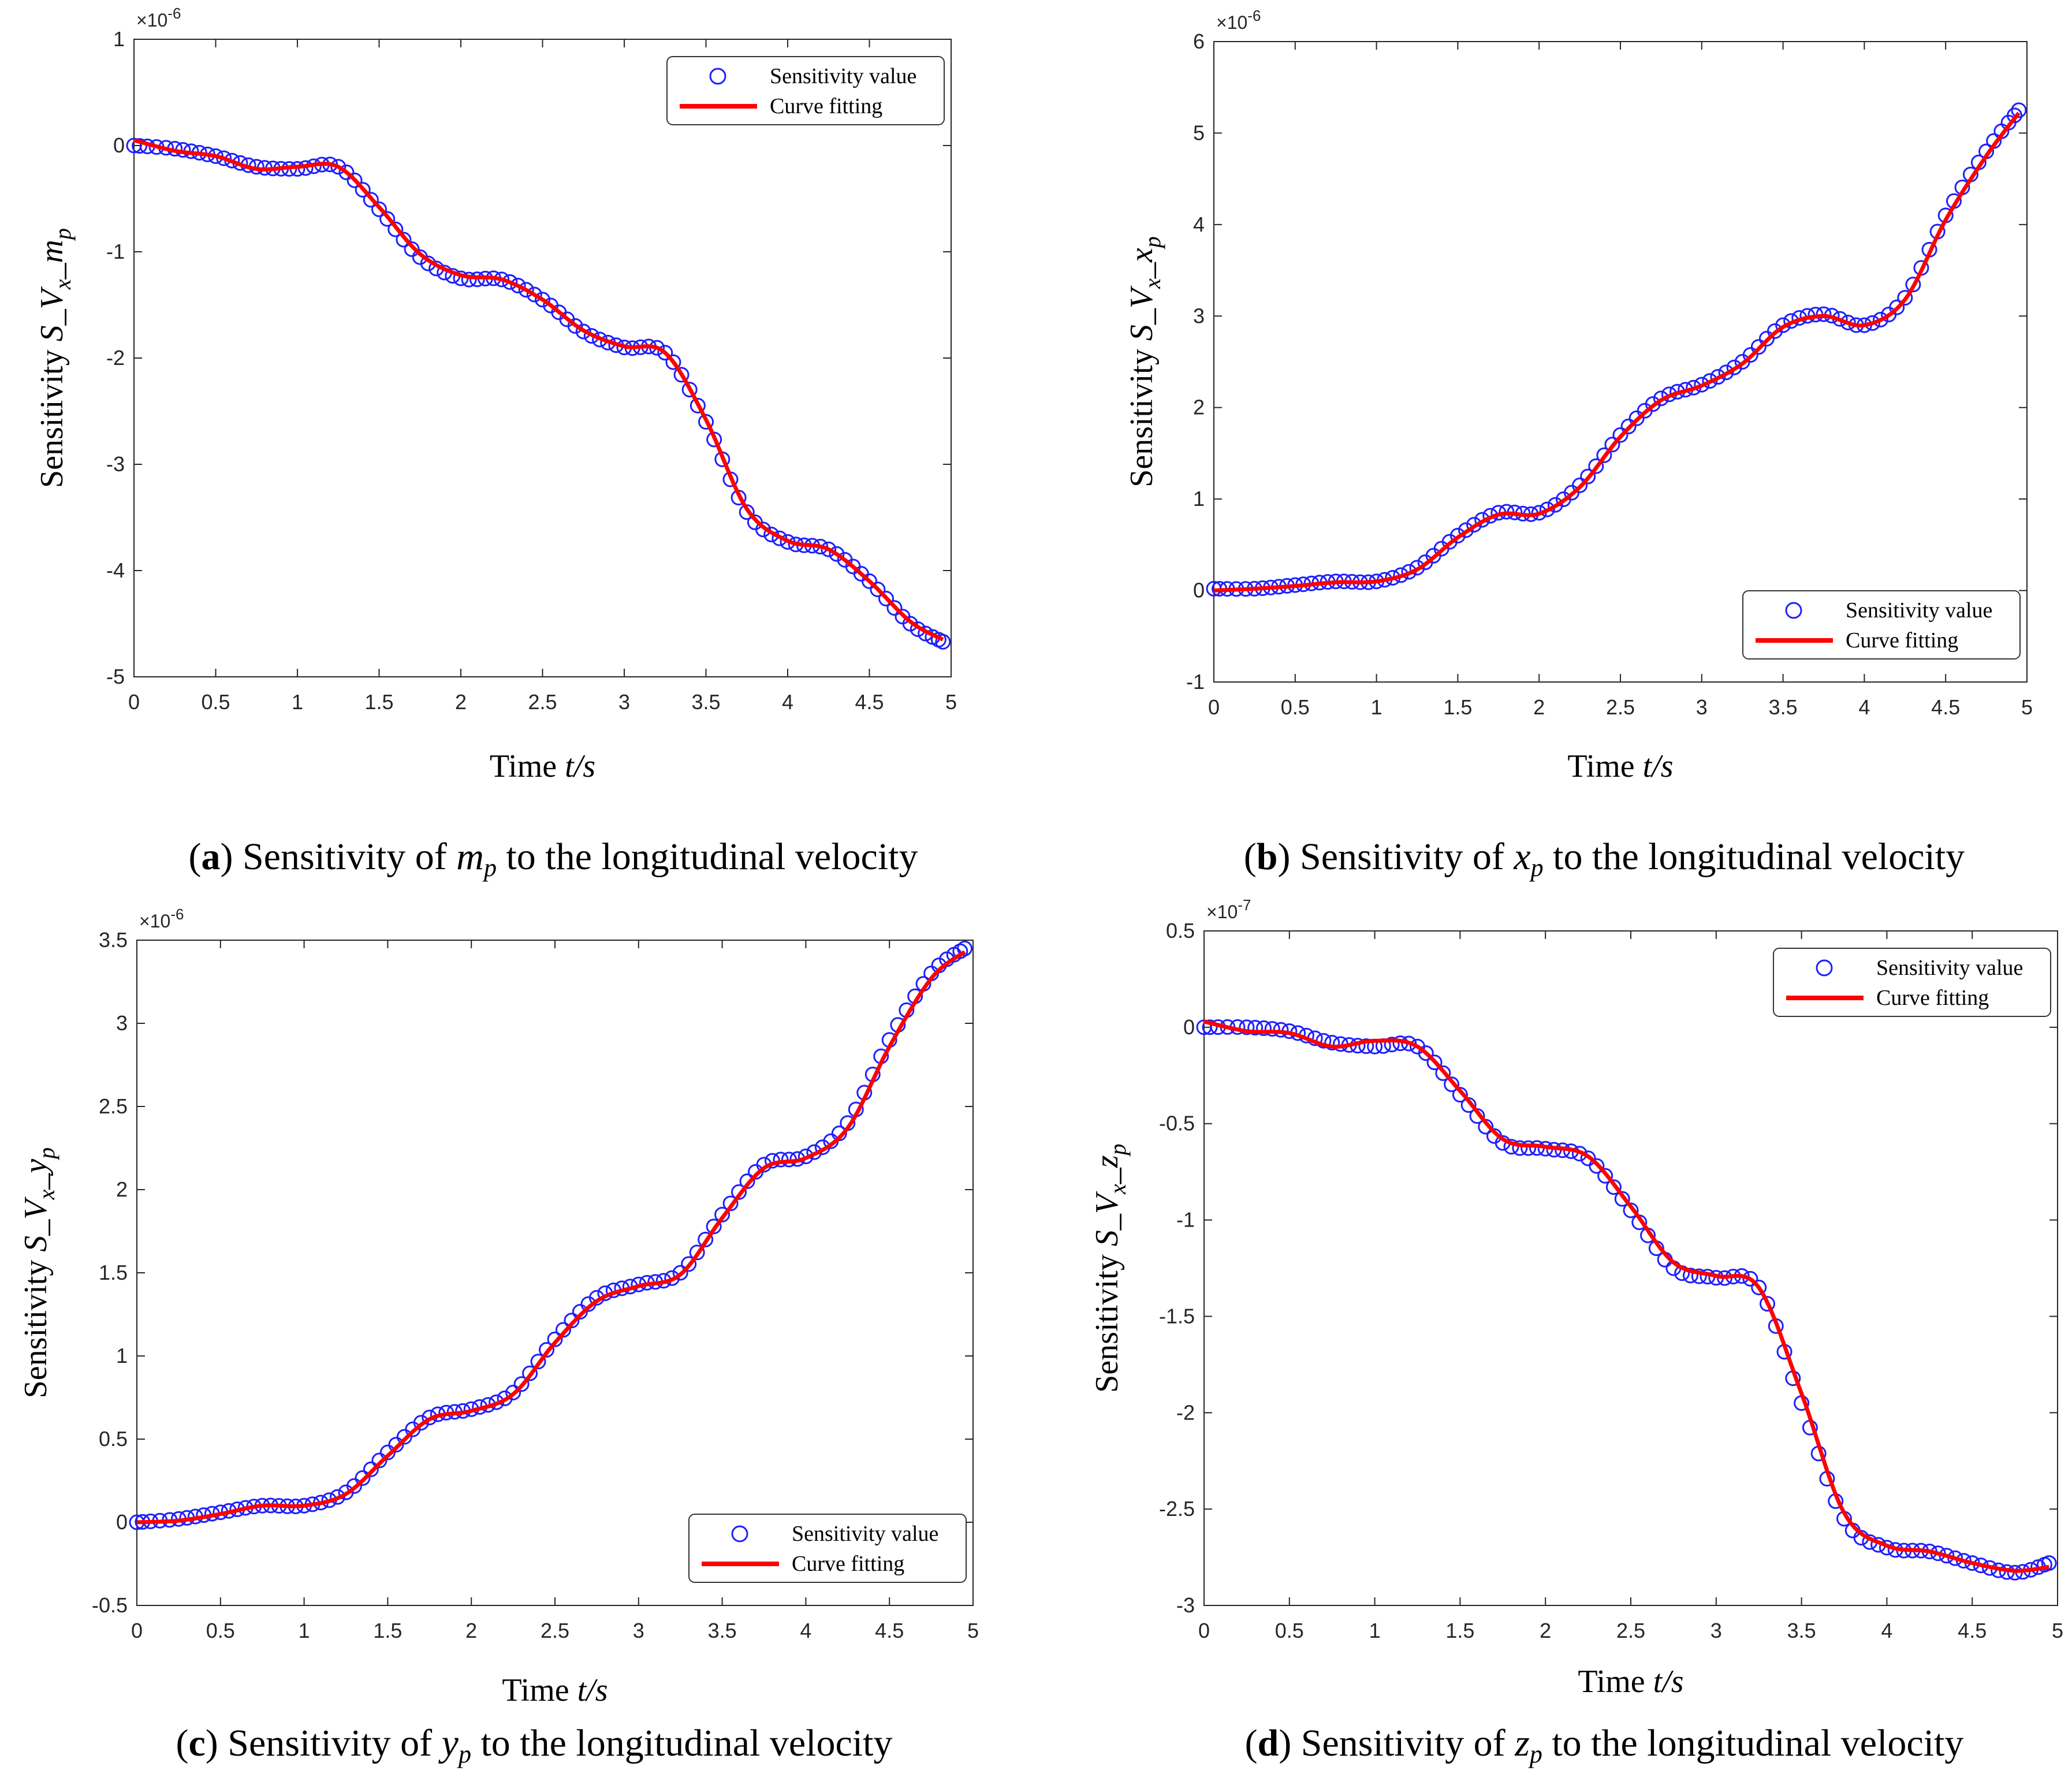 This screenshot has width=2072, height=1781. What do you see at coordinates (197, 1743) in the screenshot?
I see `caption-letter: c` at bounding box center [197, 1743].